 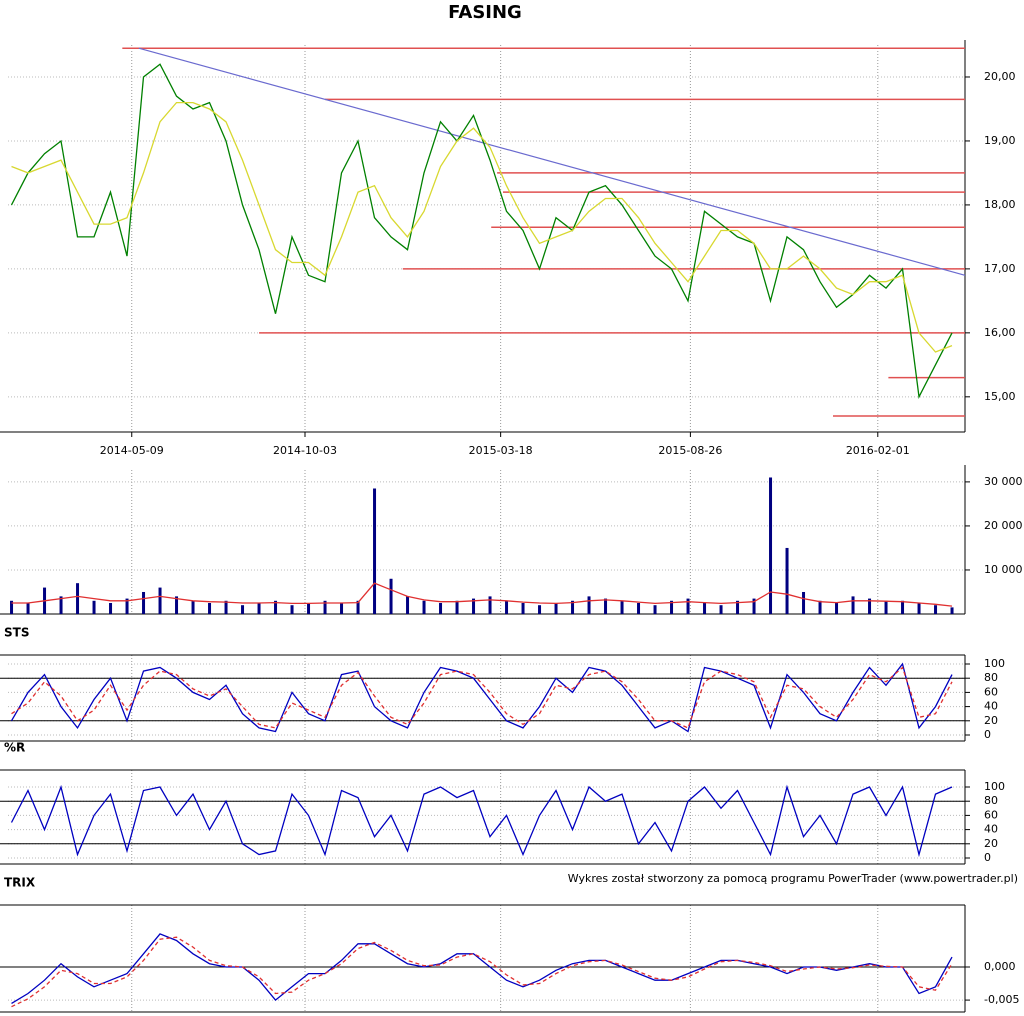 What do you see at coordinates (1000, 204) in the screenshot?
I see `y-tick-label: 18,00` at bounding box center [1000, 204].